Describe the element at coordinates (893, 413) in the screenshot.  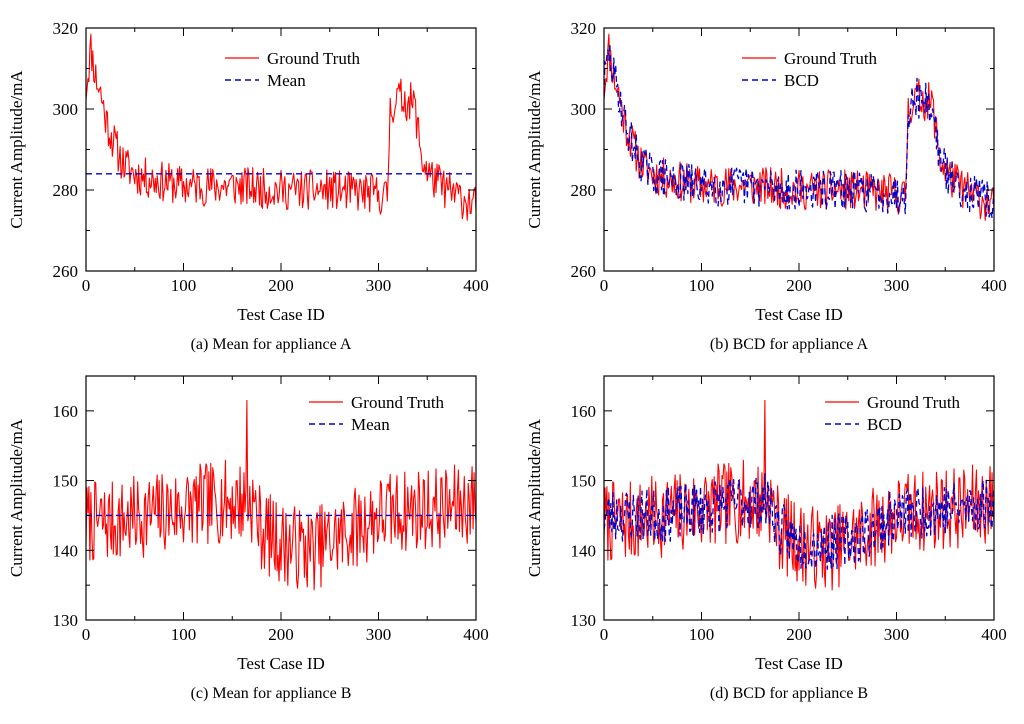
I see `panel-d-legend: Ground Truth BCD` at that location.